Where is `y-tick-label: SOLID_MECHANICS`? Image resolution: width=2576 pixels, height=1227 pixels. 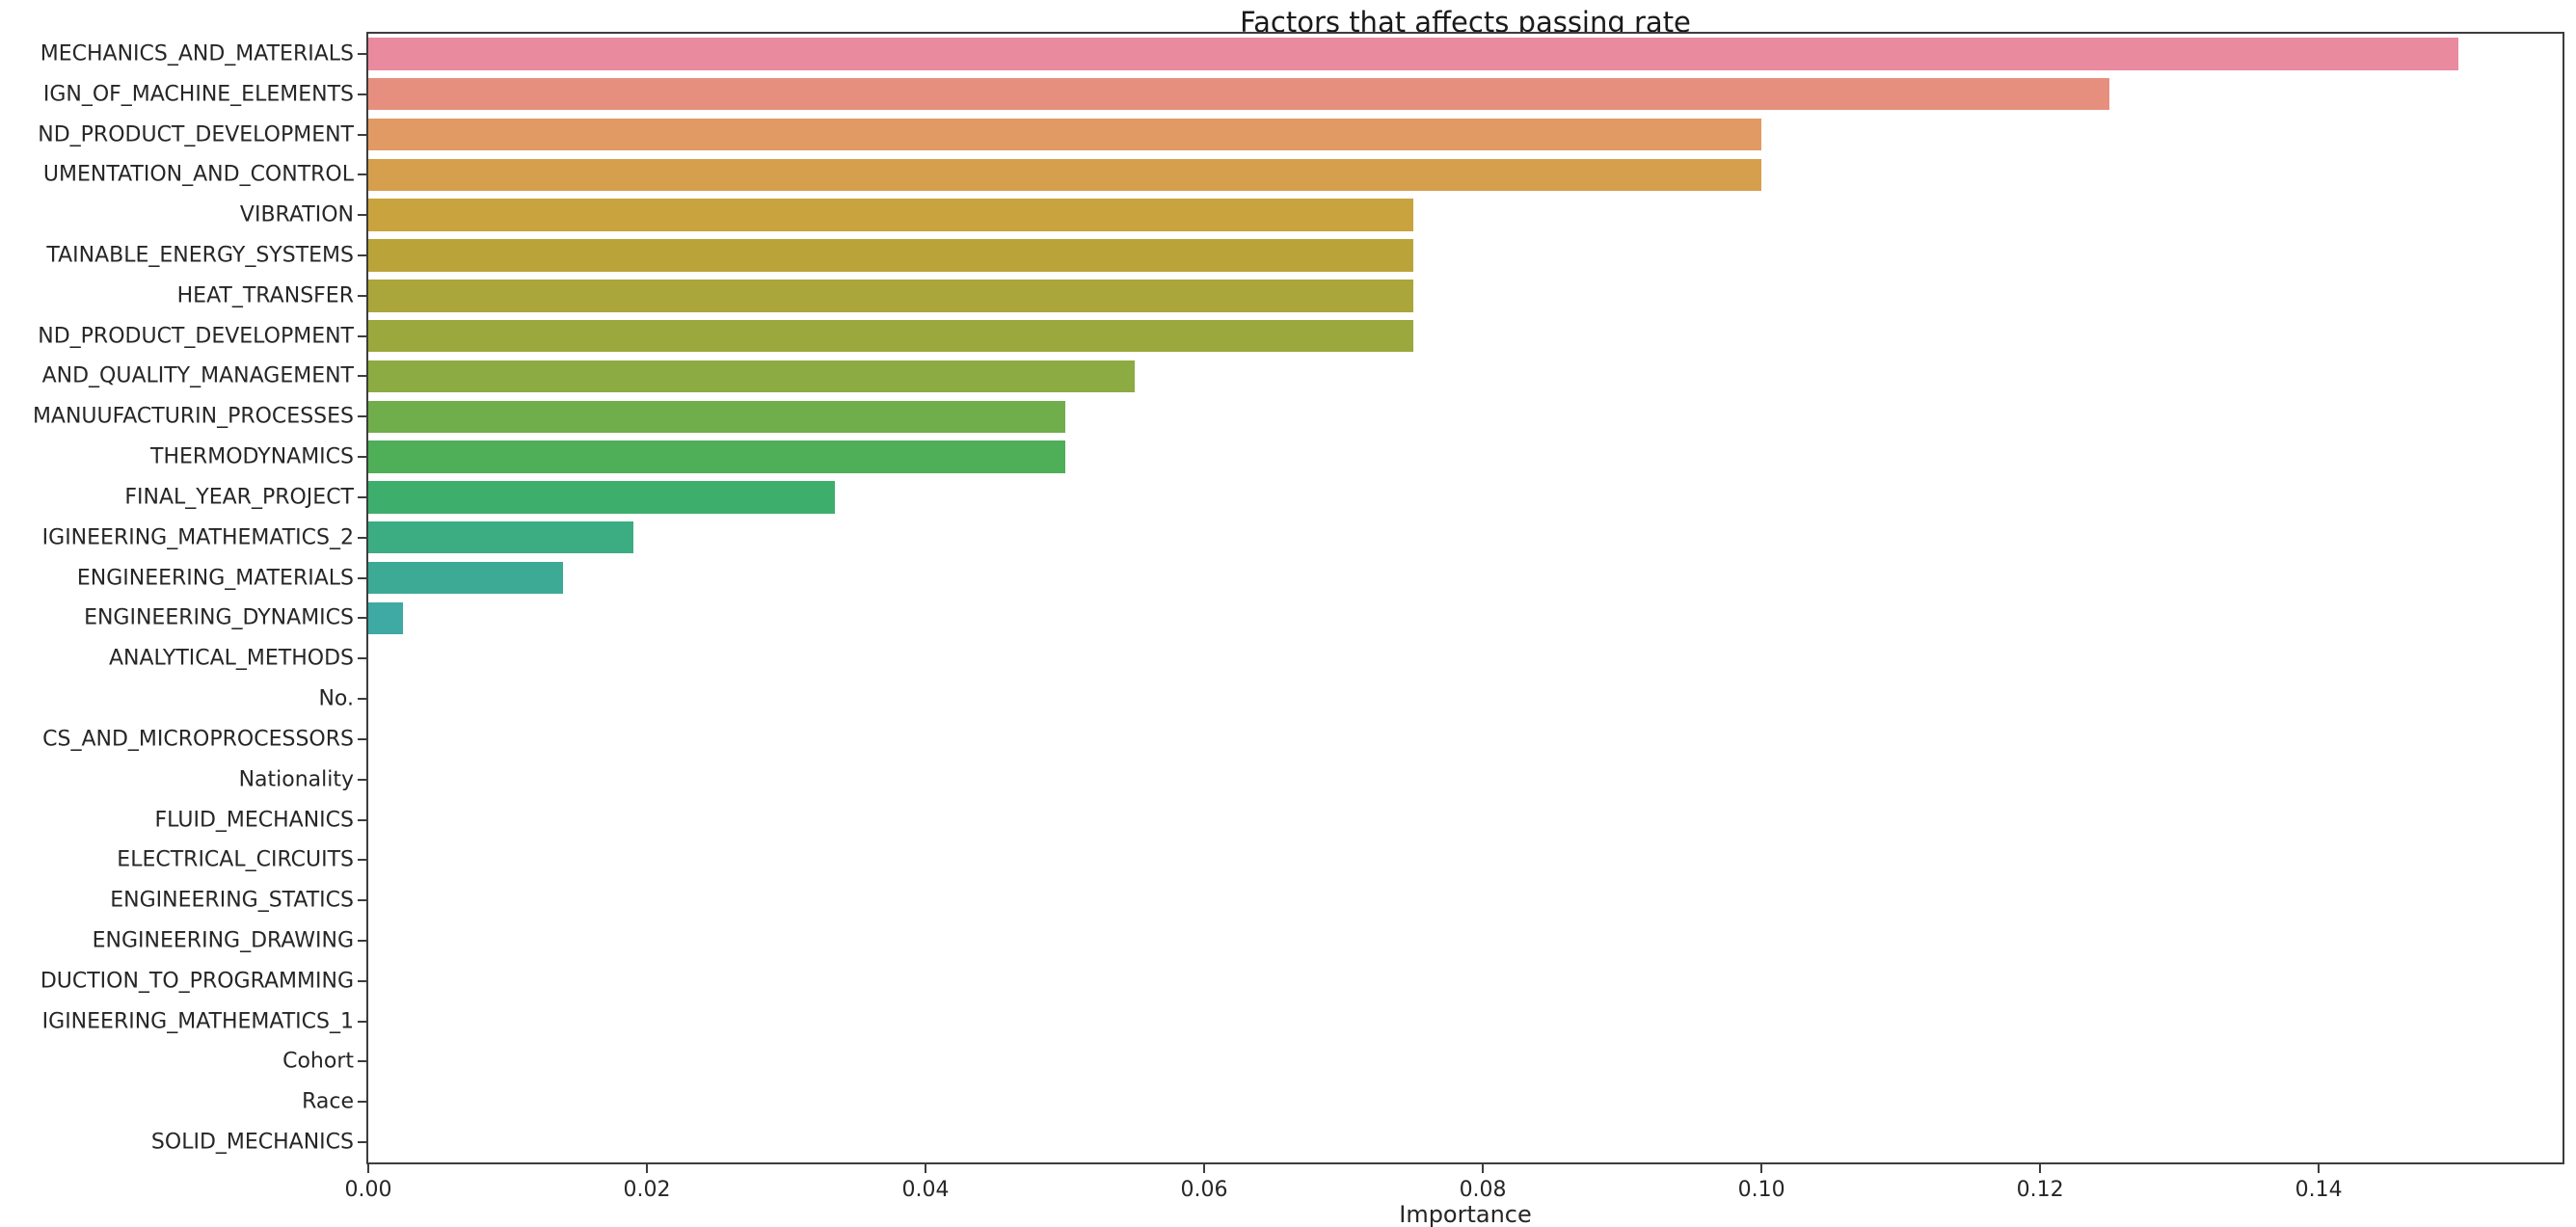 y-tick-label: SOLID_MECHANICS is located at coordinates (252, 1143).